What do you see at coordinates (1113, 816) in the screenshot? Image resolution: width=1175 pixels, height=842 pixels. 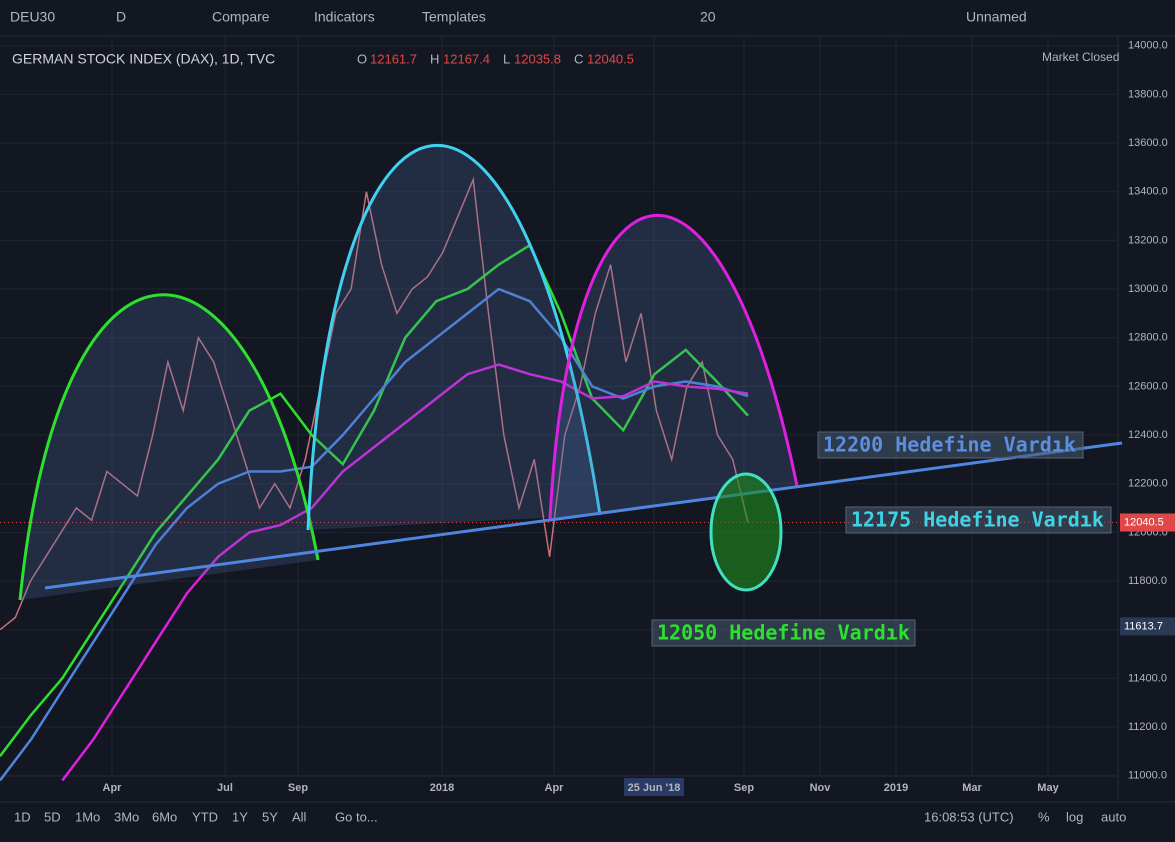 I see `auto-toggle: auto` at bounding box center [1113, 816].